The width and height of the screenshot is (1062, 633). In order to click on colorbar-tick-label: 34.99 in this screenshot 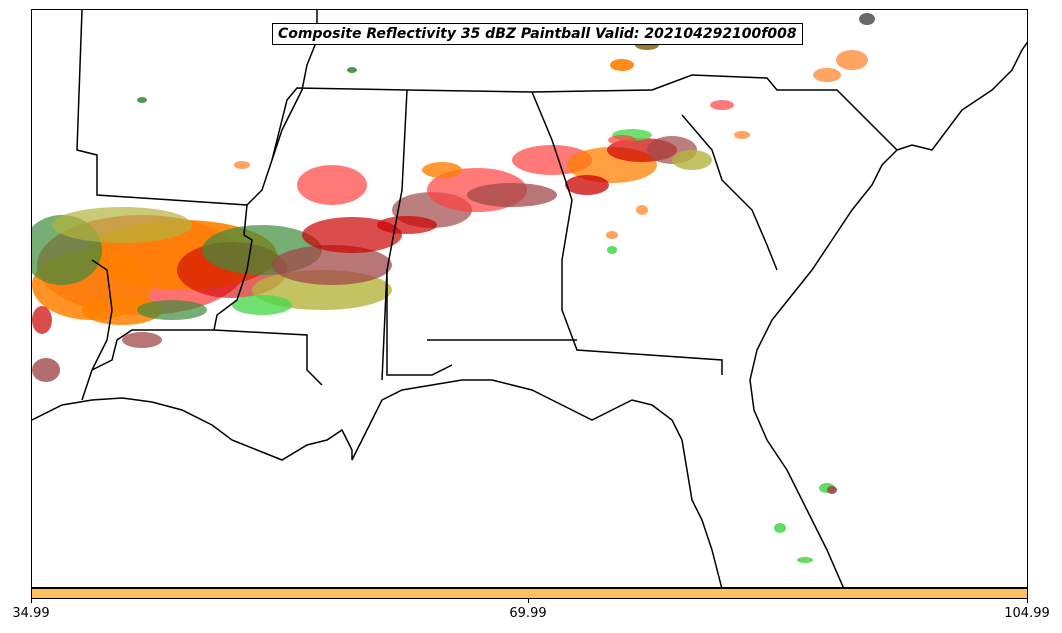, I will do `click(31, 613)`.